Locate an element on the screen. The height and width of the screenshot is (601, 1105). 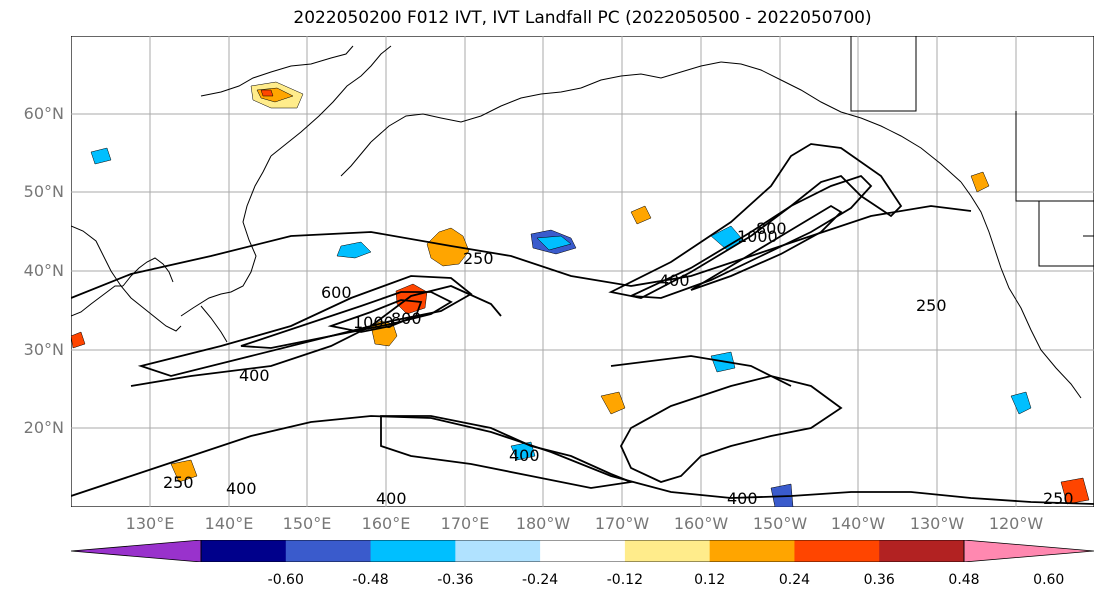
lon-label: 160°W is located at coordinates (701, 523).